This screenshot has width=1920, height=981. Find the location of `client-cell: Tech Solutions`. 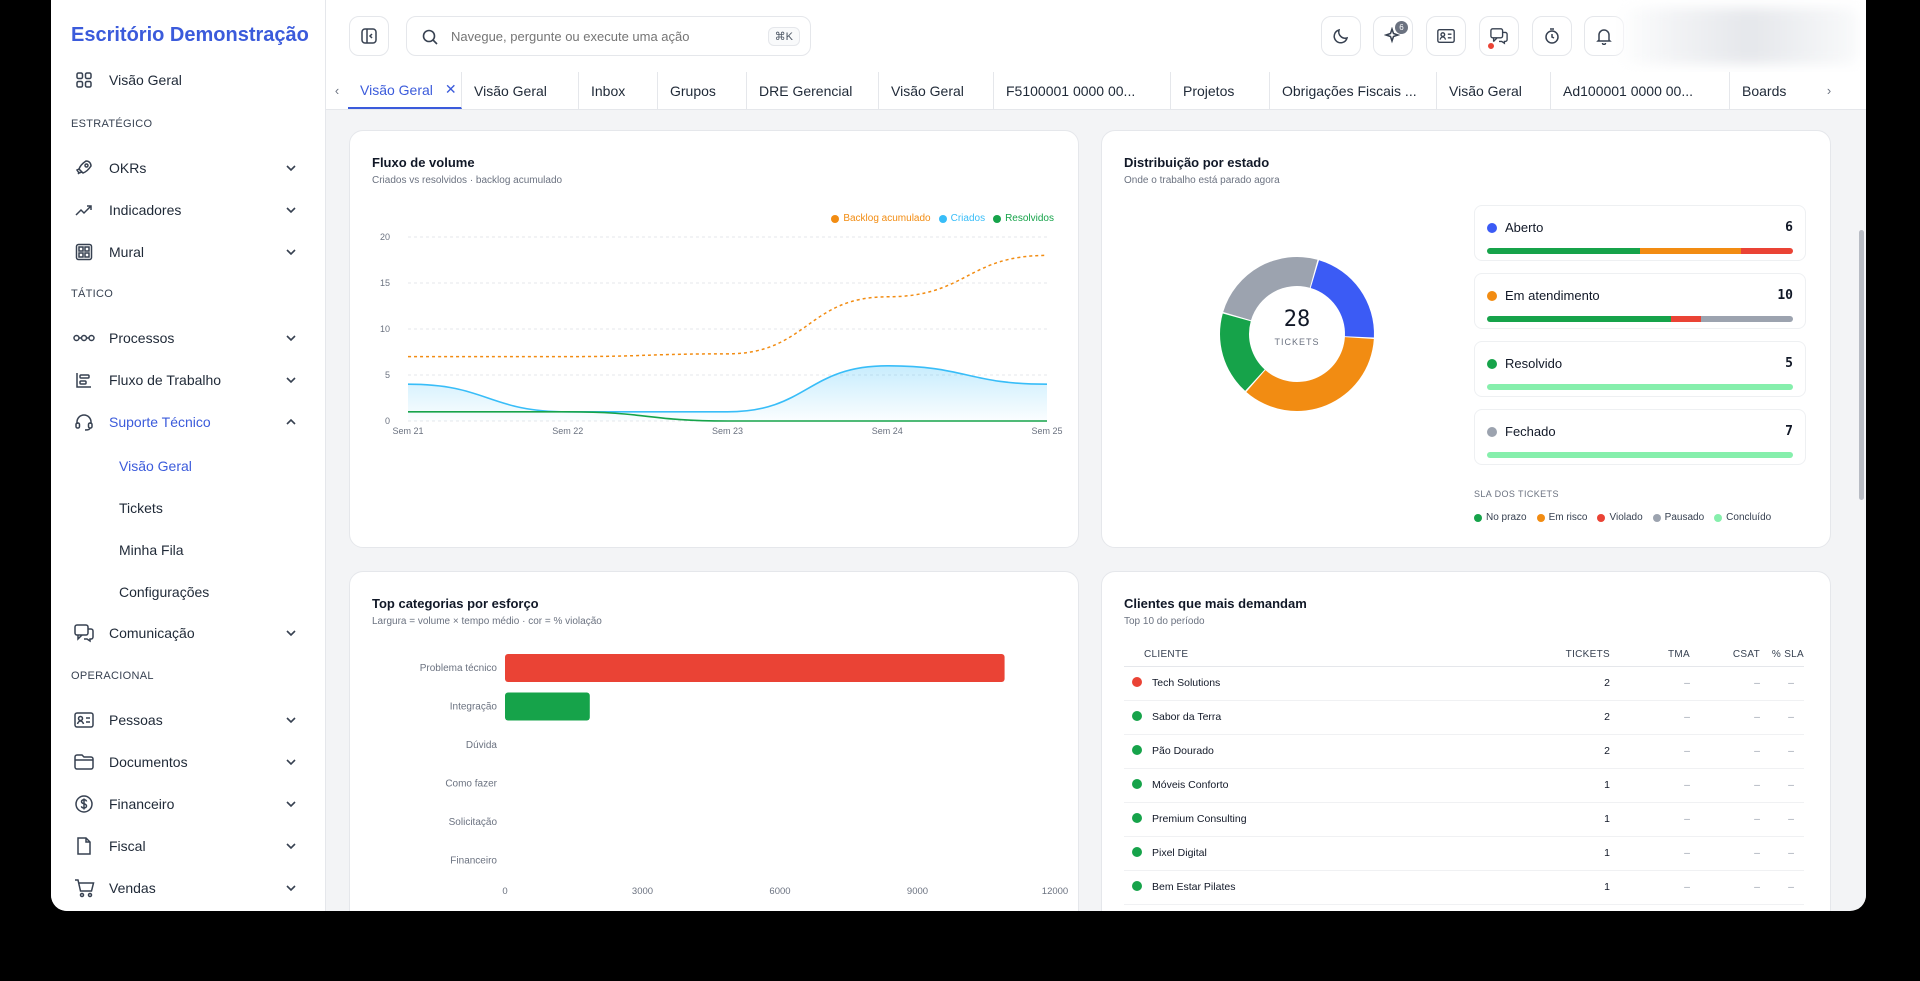

client-cell: Tech Solutions is located at coordinates (1331, 683).